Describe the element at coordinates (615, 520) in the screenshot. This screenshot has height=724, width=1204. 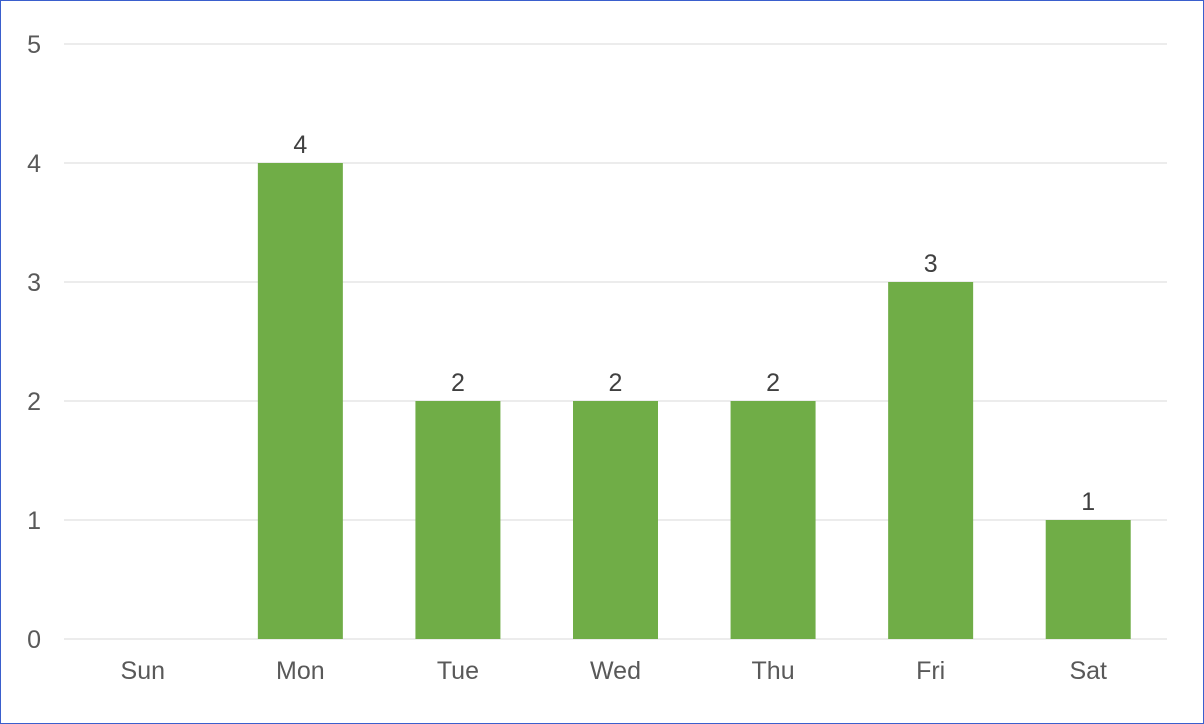
I see `bar-wed` at that location.